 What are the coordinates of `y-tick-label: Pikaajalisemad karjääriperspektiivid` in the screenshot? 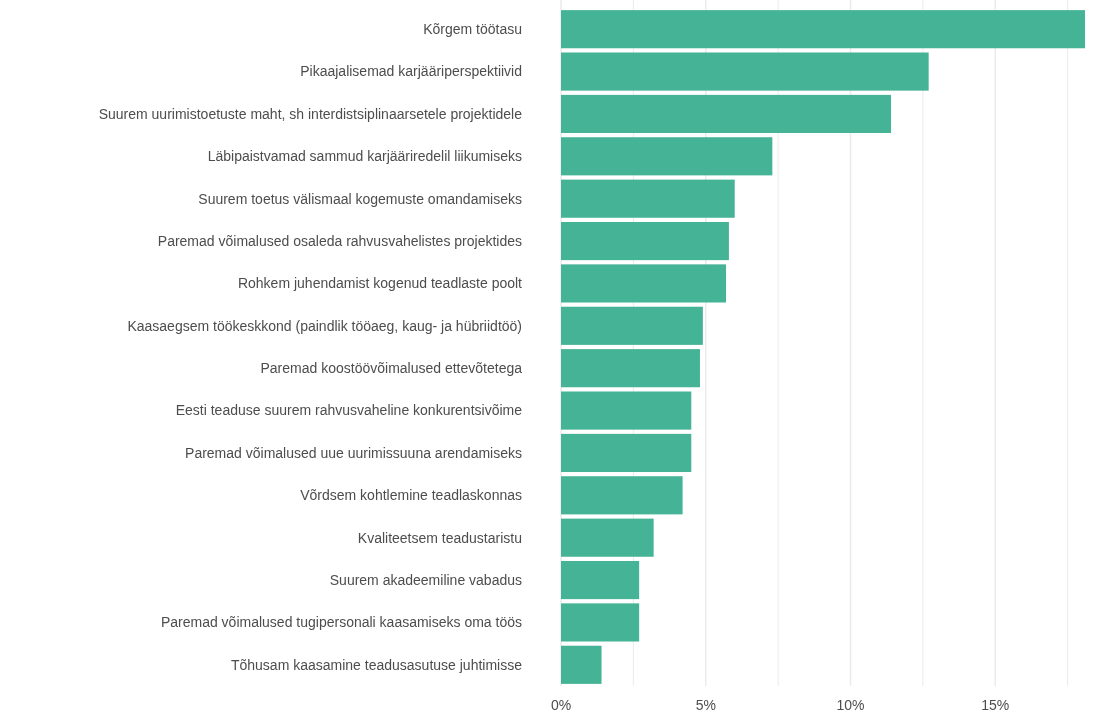 It's located at (411, 71).